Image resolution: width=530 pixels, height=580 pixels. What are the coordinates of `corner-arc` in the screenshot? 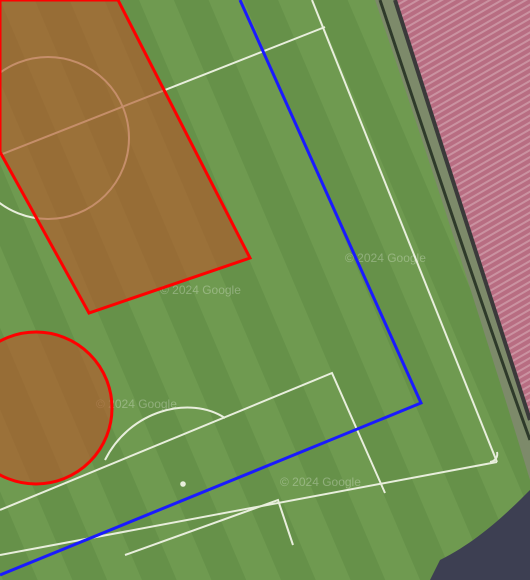 It's located at (494, 457).